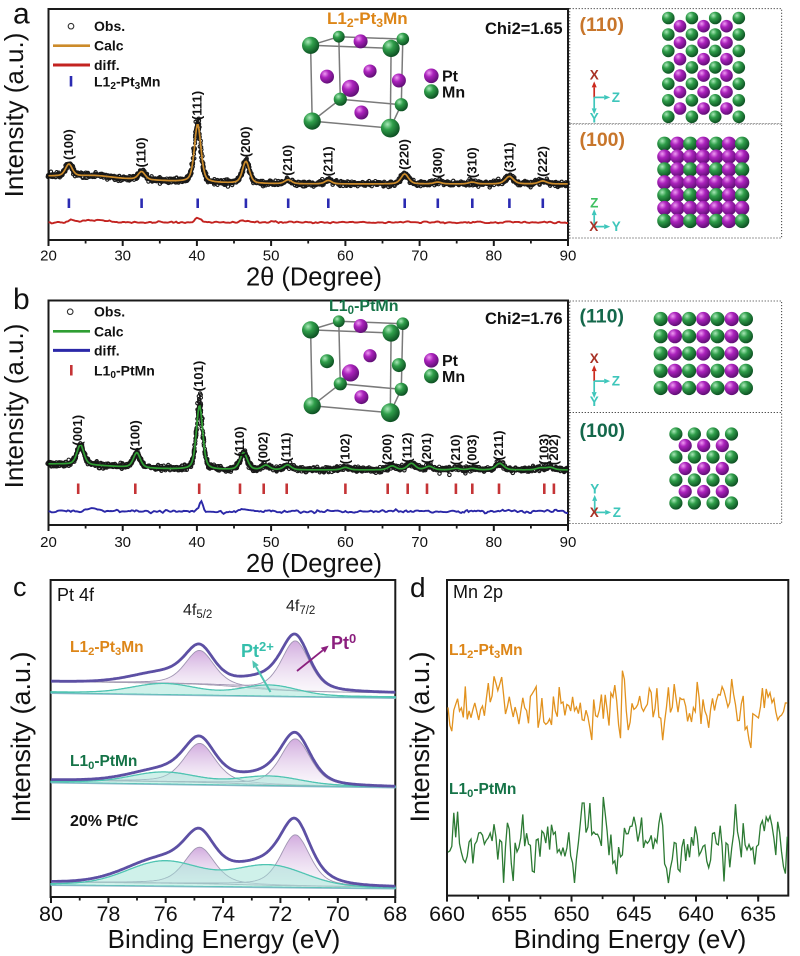  Describe the element at coordinates (223, 914) in the screenshot. I see `svg-text: 74` at that location.